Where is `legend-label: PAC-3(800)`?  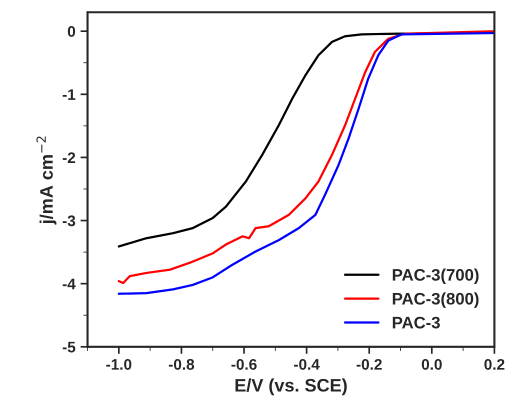
legend-label: PAC-3(800) is located at coordinates (435, 300).